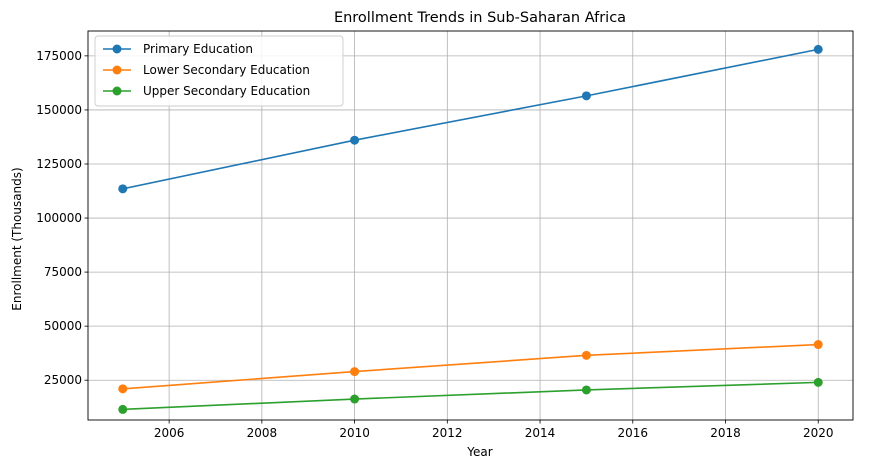 The height and width of the screenshot is (468, 877). Describe the element at coordinates (63, 272) in the screenshot. I see `y-tick-label: 75000` at that location.